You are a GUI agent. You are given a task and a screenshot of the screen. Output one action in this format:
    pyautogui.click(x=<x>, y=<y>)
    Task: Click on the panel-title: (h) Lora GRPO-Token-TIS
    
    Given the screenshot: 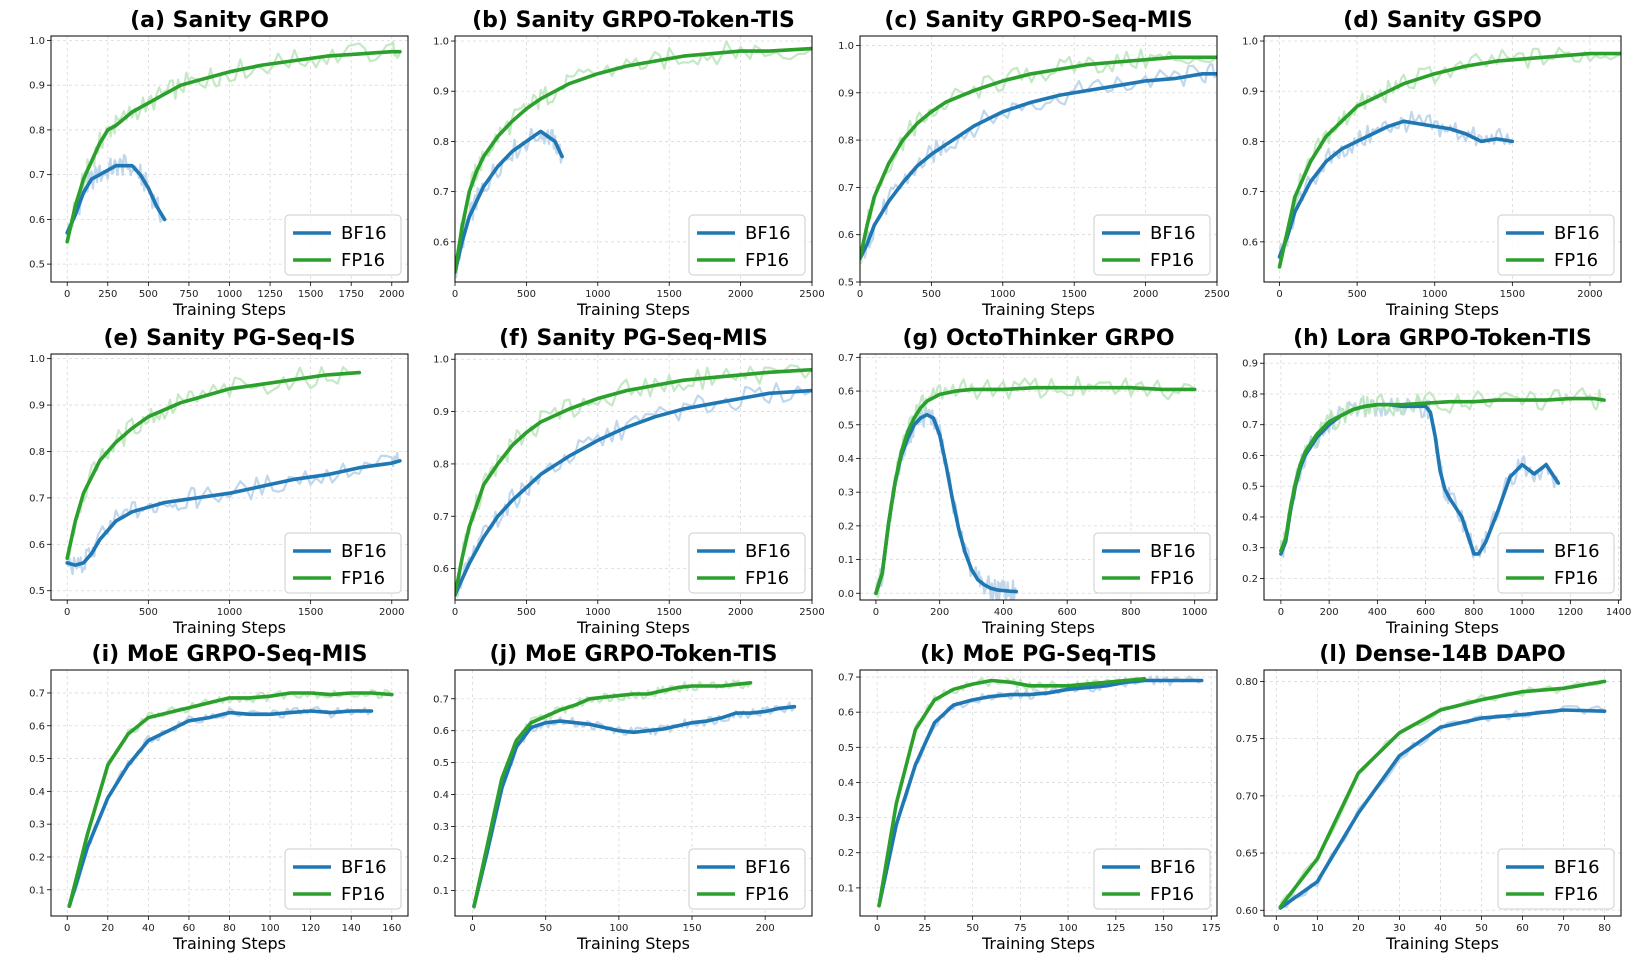 What is the action you would take?
    pyautogui.click(x=1442, y=338)
    